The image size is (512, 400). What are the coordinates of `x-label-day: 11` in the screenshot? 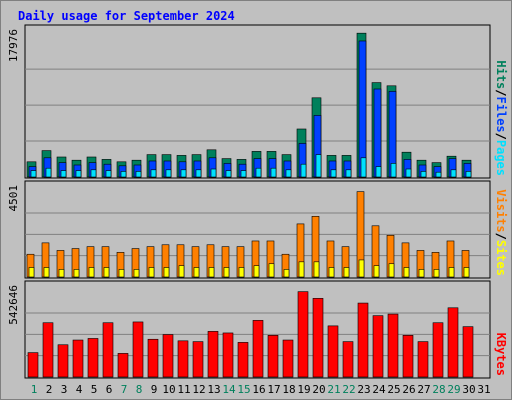 It's located at (183, 389).